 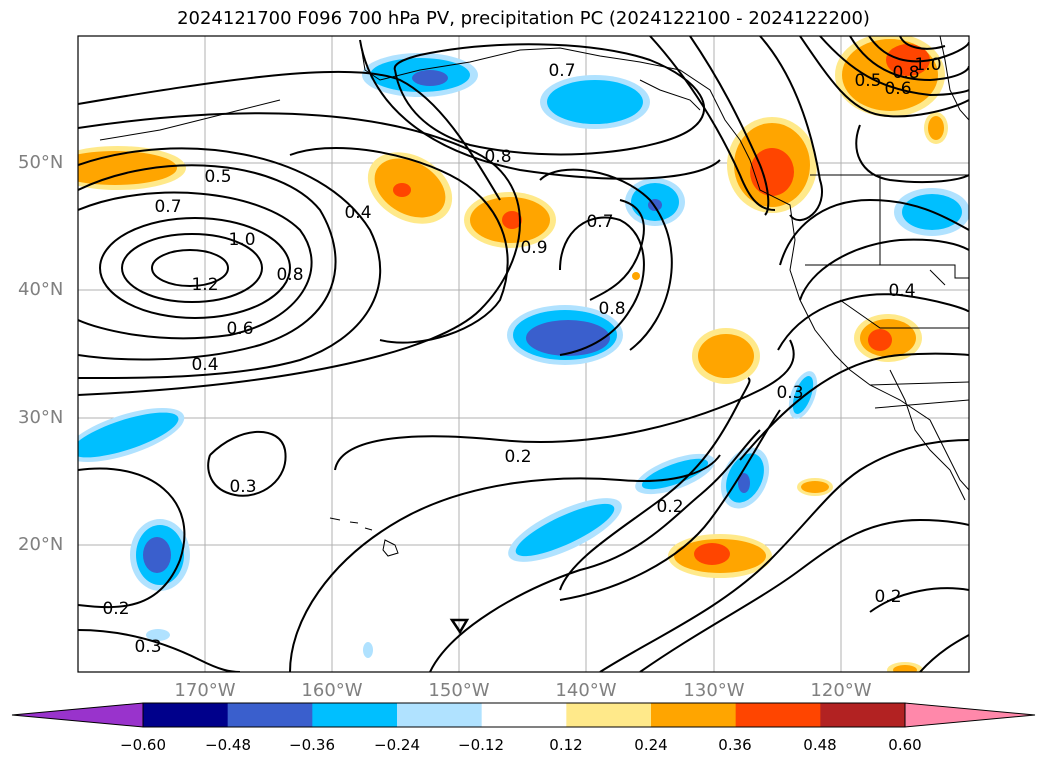 I want to click on colorbar-tick-label: −0.48, so click(x=228, y=745).